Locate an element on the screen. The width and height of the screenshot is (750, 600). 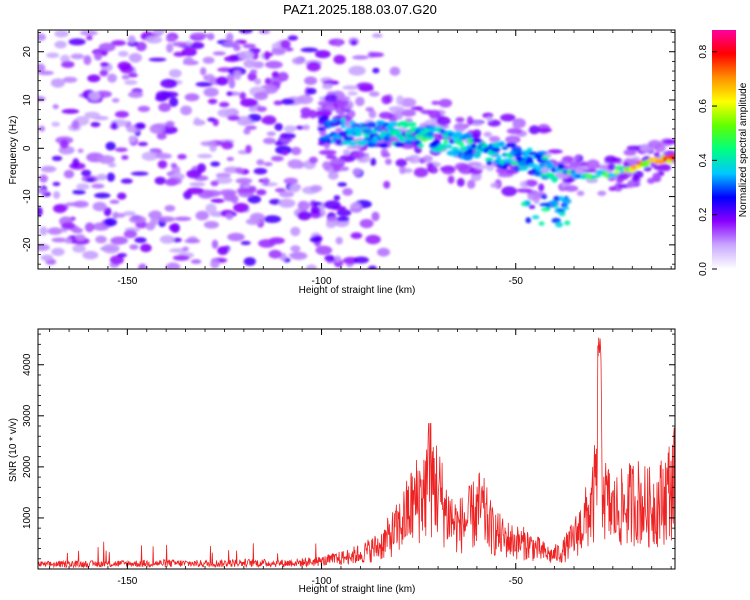
colorbar-label: Normalized spectral amplitude is located at coordinates (743, 149).